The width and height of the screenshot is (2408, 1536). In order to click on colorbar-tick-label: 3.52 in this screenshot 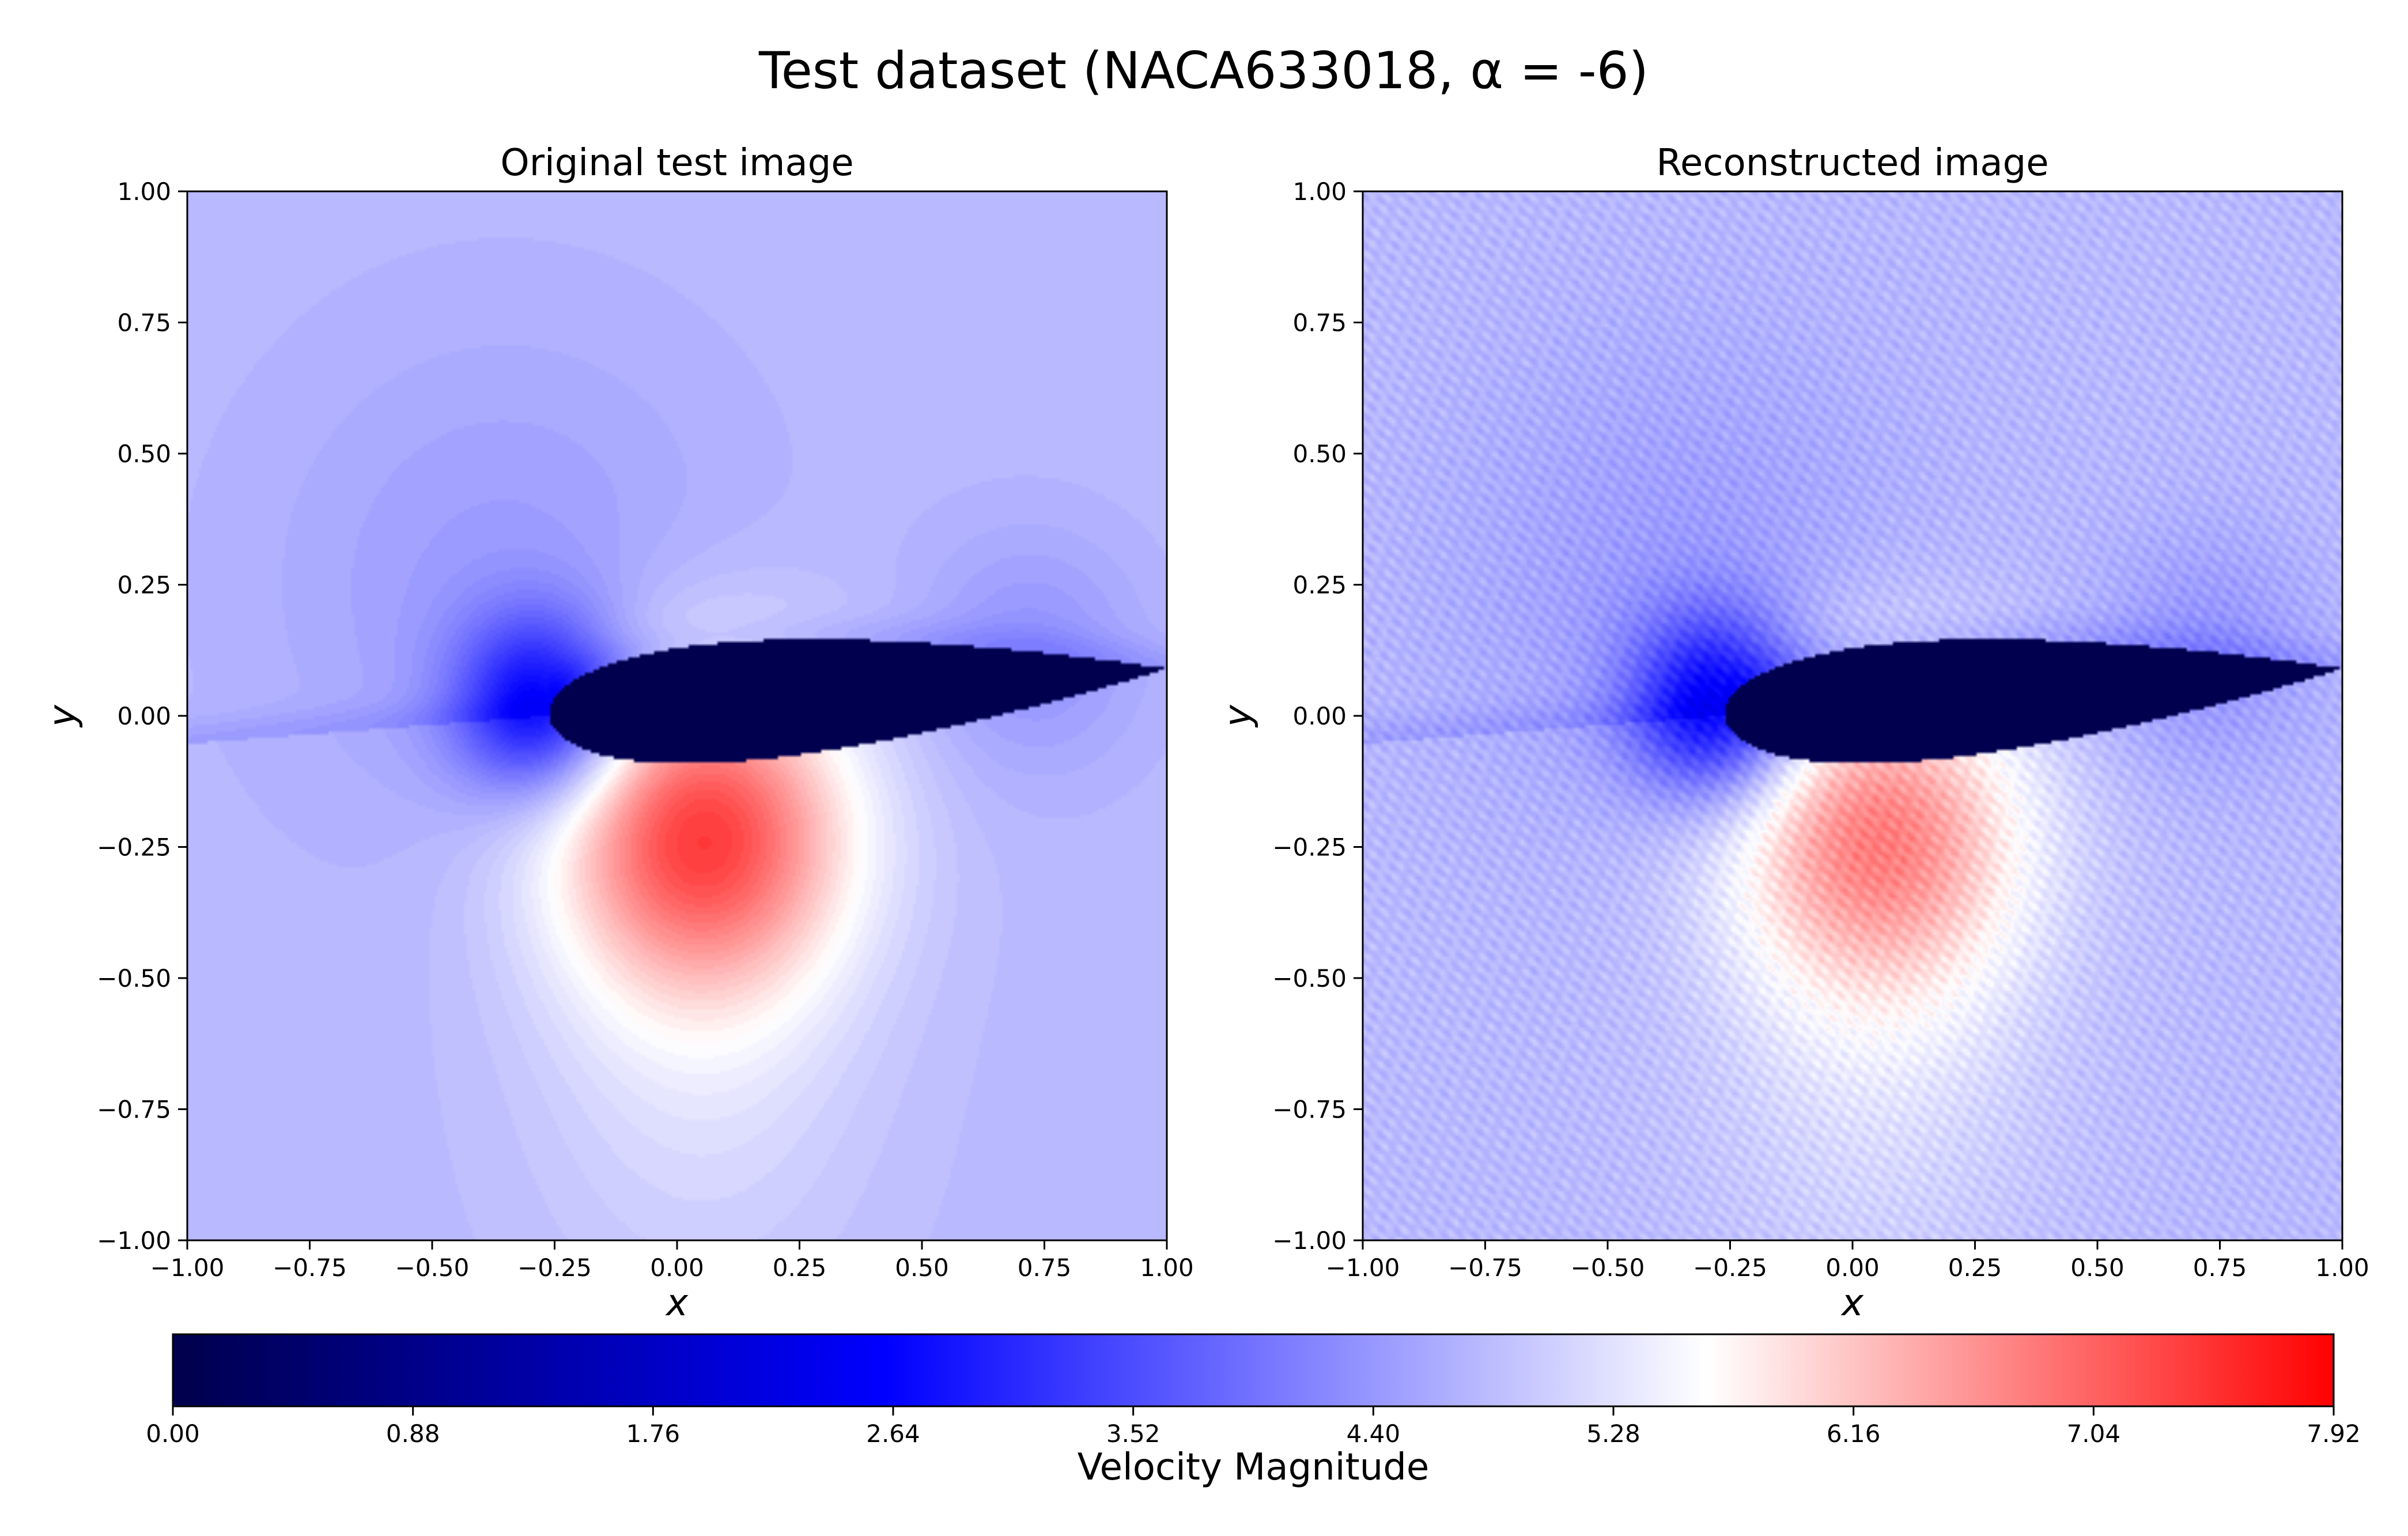, I will do `click(1133, 1434)`.